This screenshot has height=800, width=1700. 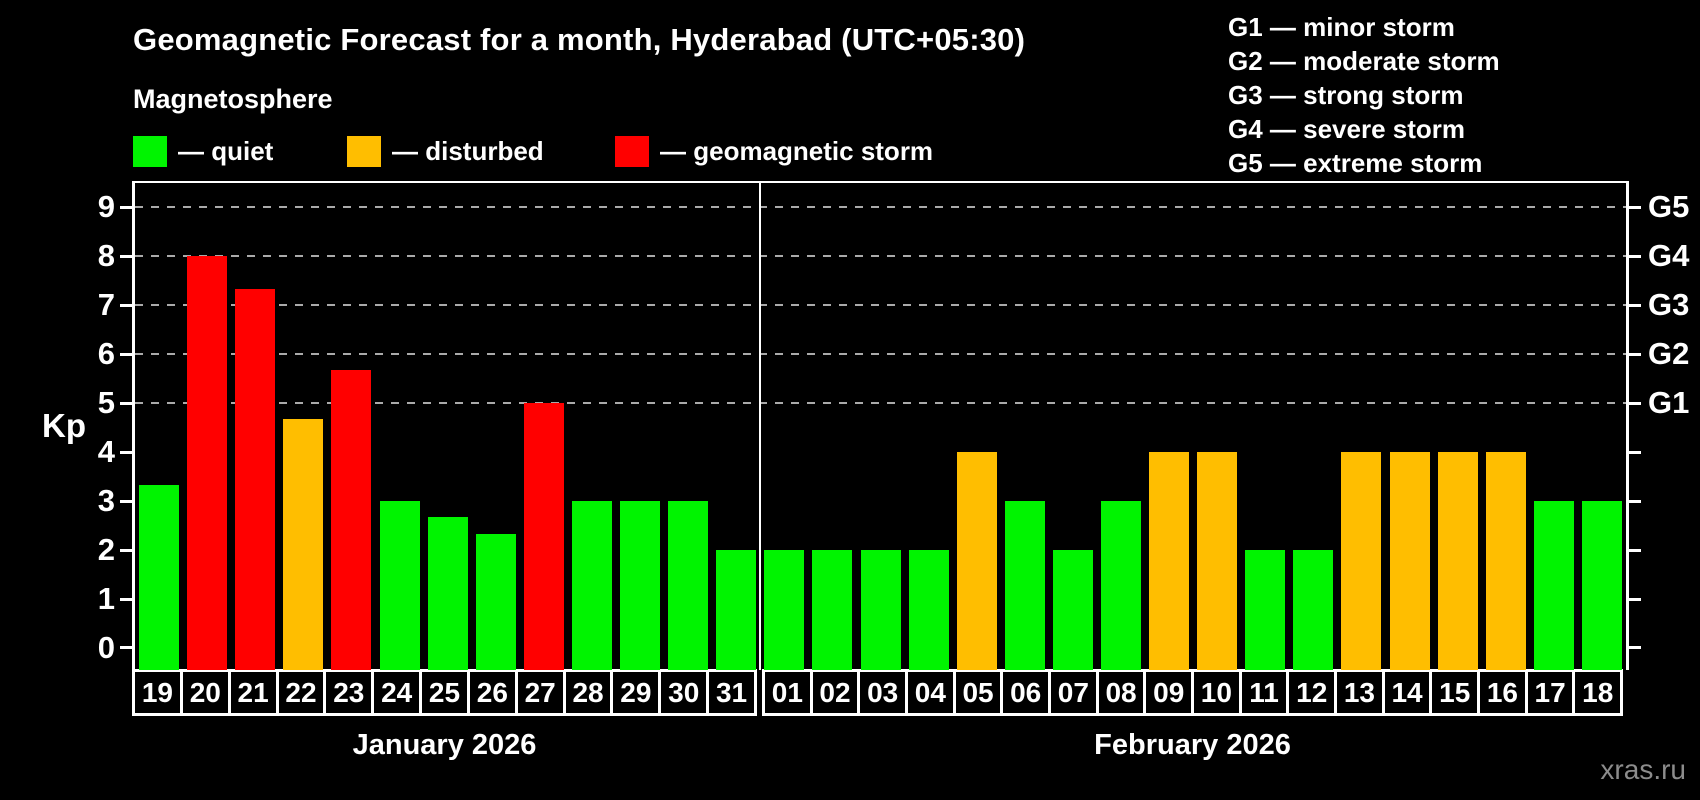 What do you see at coordinates (1669, 207) in the screenshot?
I see `g-axis-label-G5: G5` at bounding box center [1669, 207].